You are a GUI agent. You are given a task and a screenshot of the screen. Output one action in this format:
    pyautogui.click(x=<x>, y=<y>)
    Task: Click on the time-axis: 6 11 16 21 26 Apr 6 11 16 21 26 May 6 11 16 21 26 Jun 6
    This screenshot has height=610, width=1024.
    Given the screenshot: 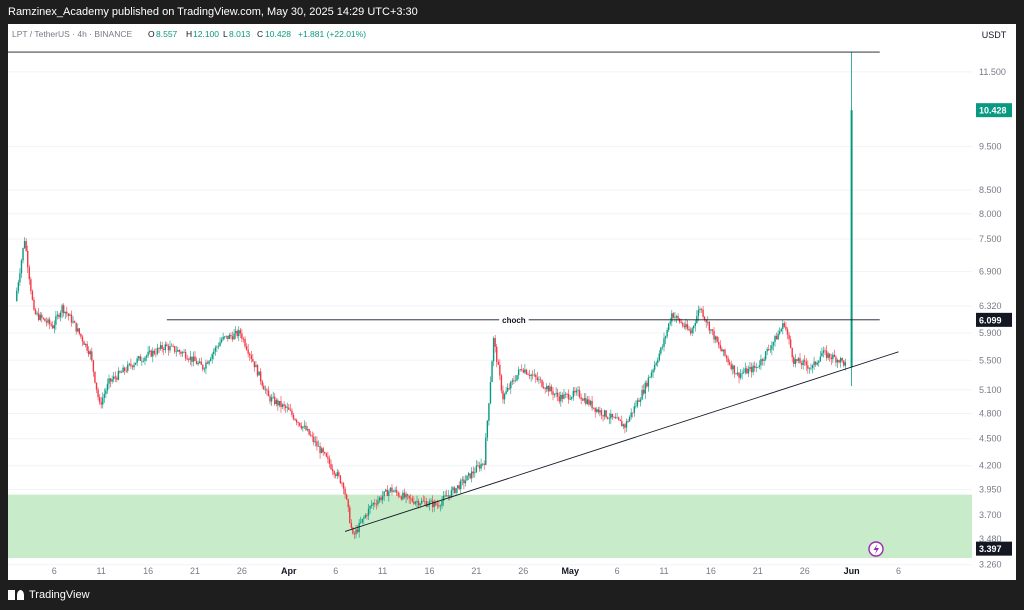 What is the action you would take?
    pyautogui.click(x=476, y=571)
    